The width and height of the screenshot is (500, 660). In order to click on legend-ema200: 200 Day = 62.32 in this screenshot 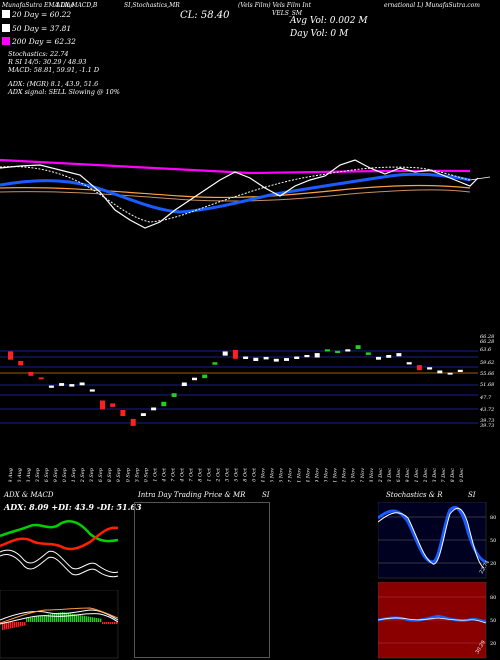, I will do `click(39, 41)`.